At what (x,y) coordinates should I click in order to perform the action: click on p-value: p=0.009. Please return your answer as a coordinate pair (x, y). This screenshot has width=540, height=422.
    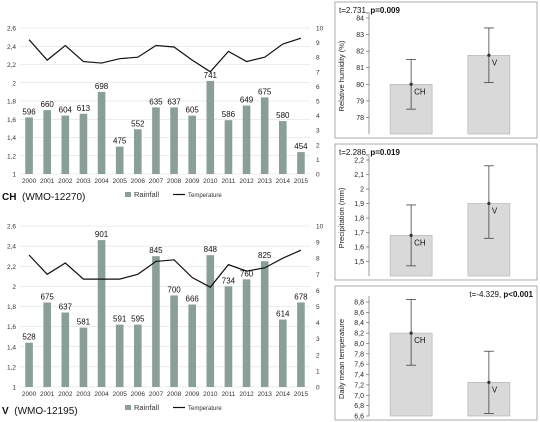
    Looking at the image, I should click on (385, 10).